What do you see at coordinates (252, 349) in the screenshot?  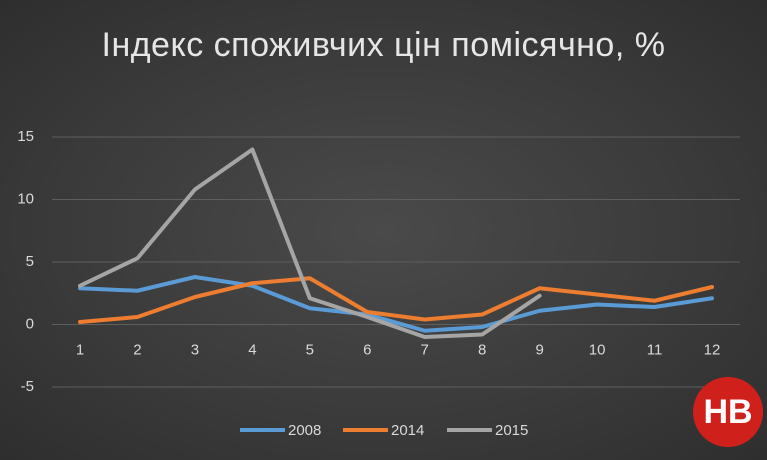 I see `x-tick-label: 4` at bounding box center [252, 349].